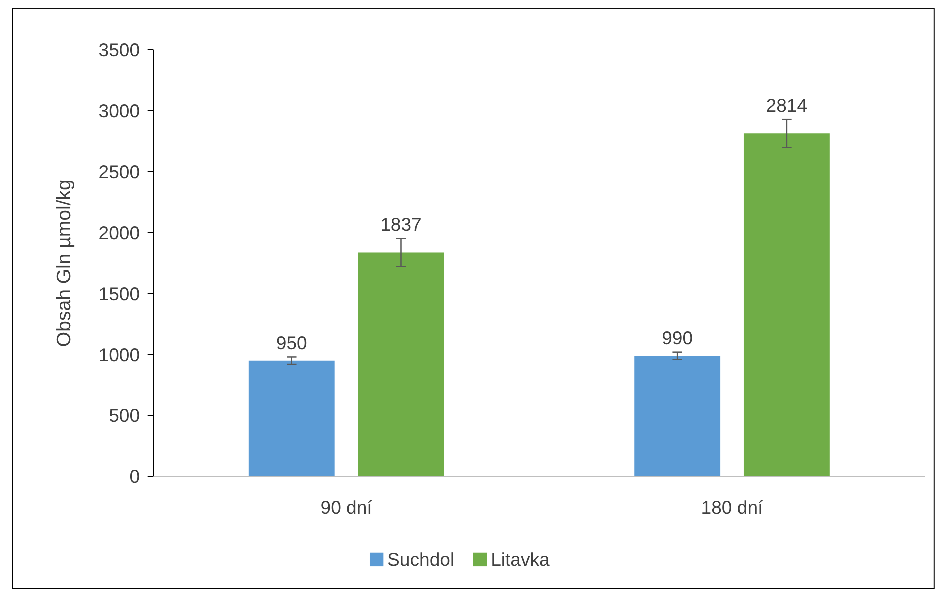 This screenshot has height=597, width=949. I want to click on legend-label: Litavka, so click(521, 559).